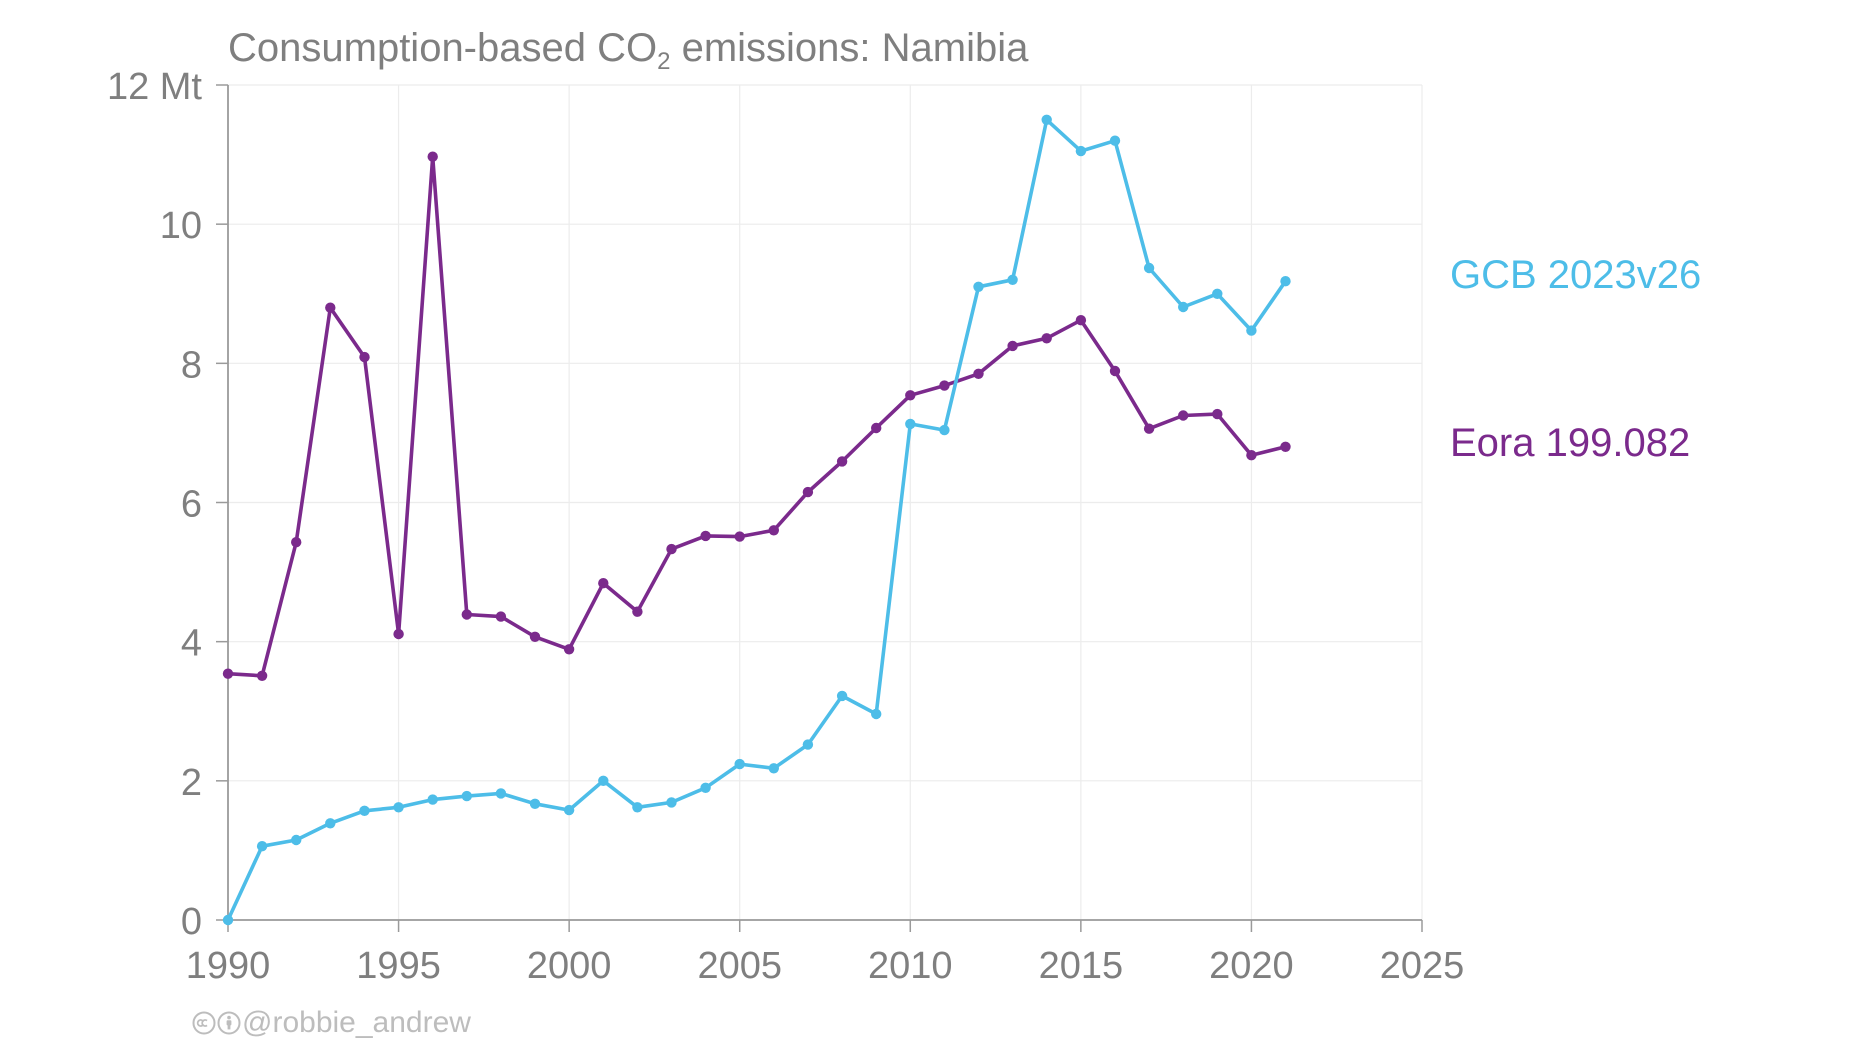 This screenshot has width=1852, height=1042. I want to click on chart-title: Consumption-based CO2 emissions: Namibia, so click(628, 50).